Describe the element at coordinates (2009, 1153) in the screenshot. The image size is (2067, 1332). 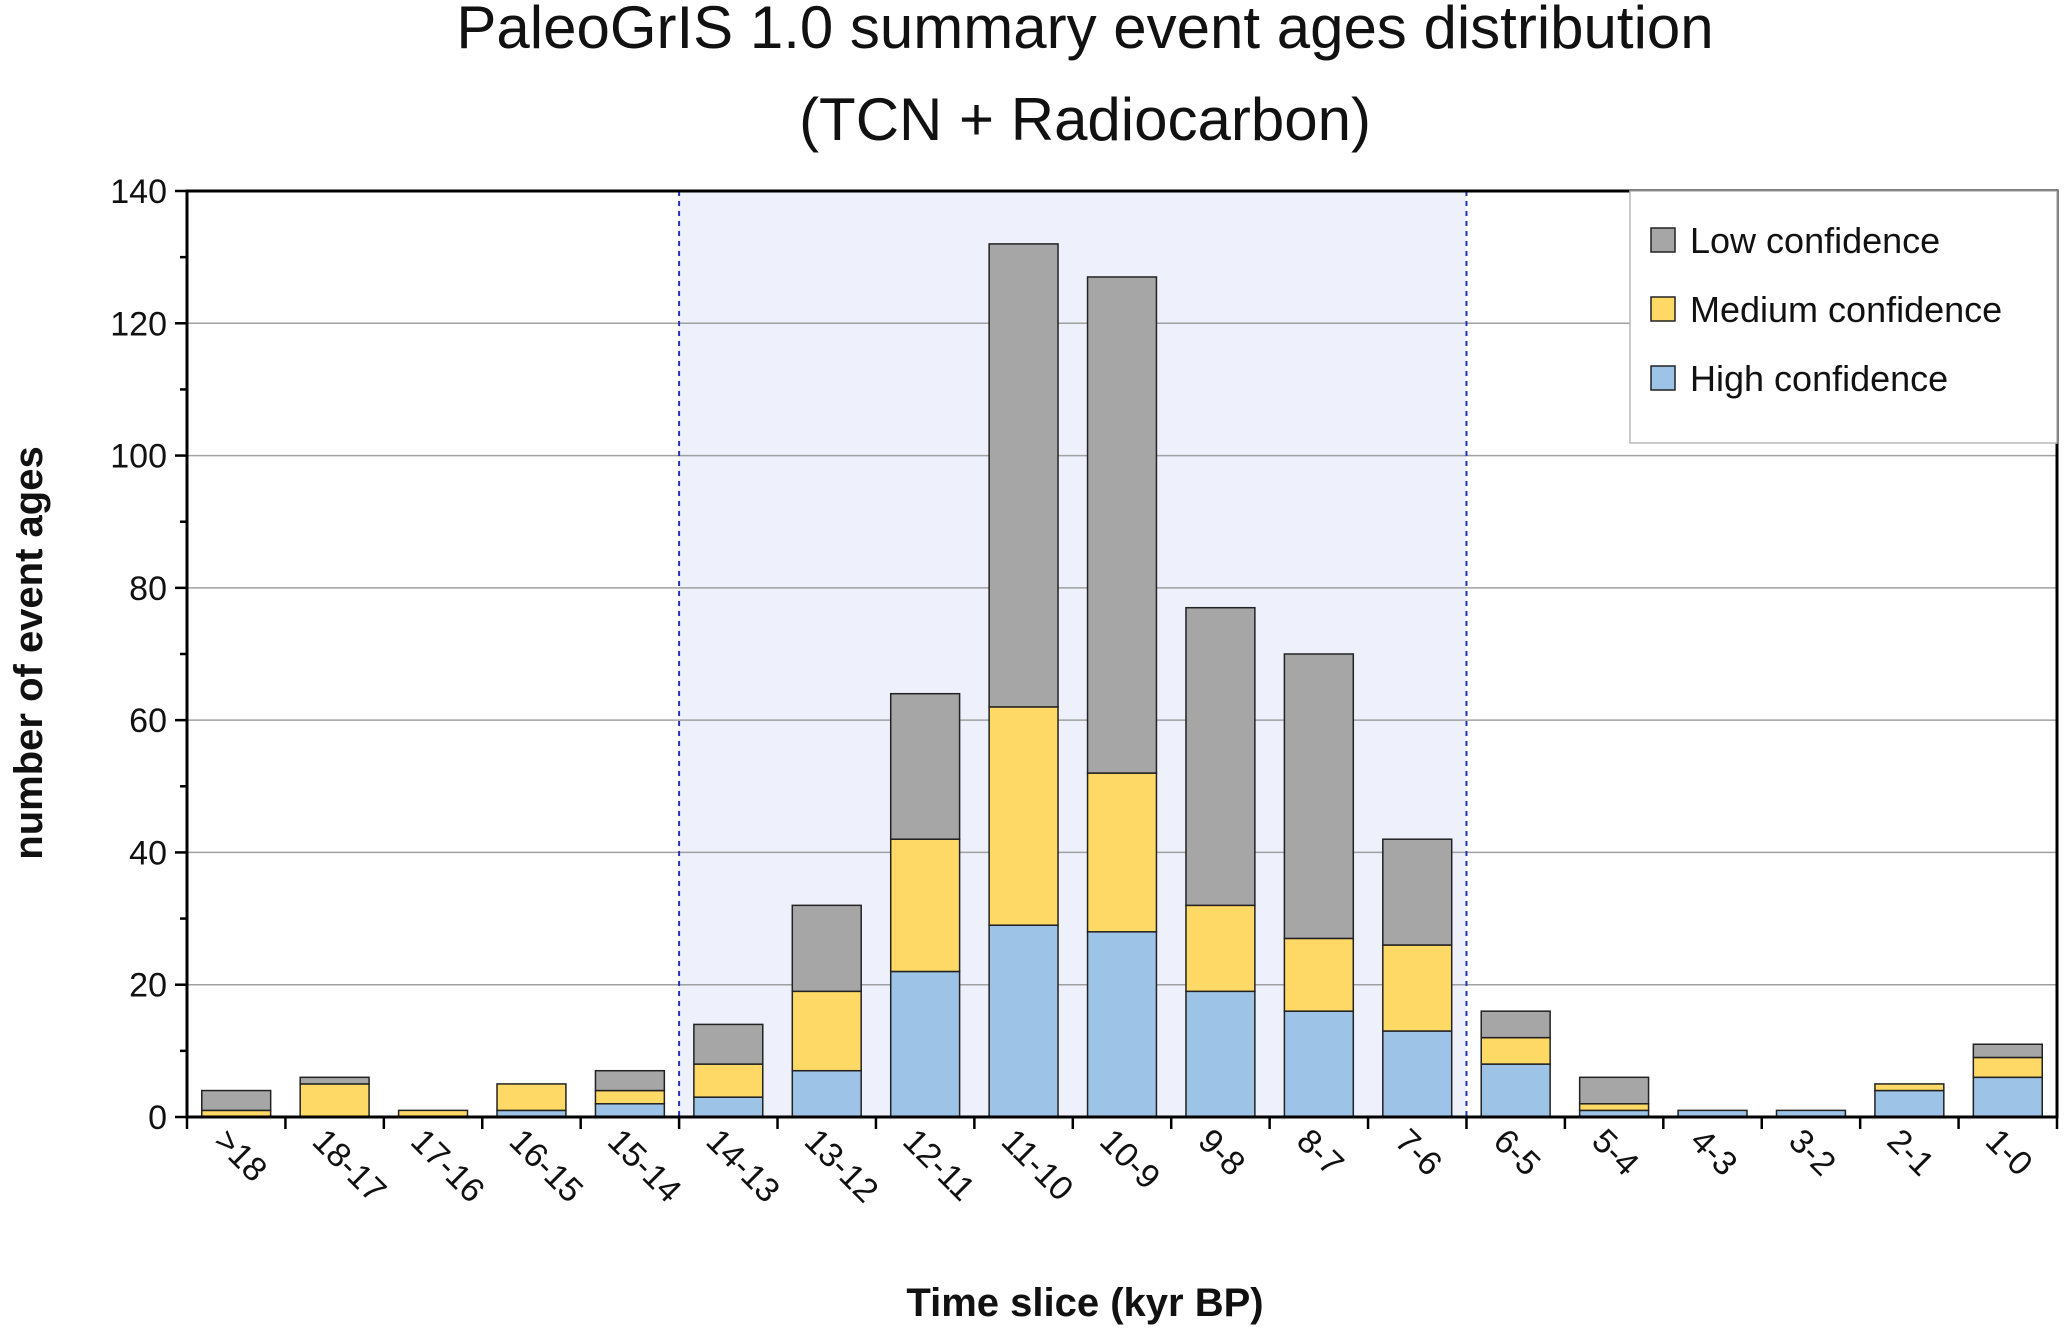
I see `x-tick-label: 1-0` at that location.